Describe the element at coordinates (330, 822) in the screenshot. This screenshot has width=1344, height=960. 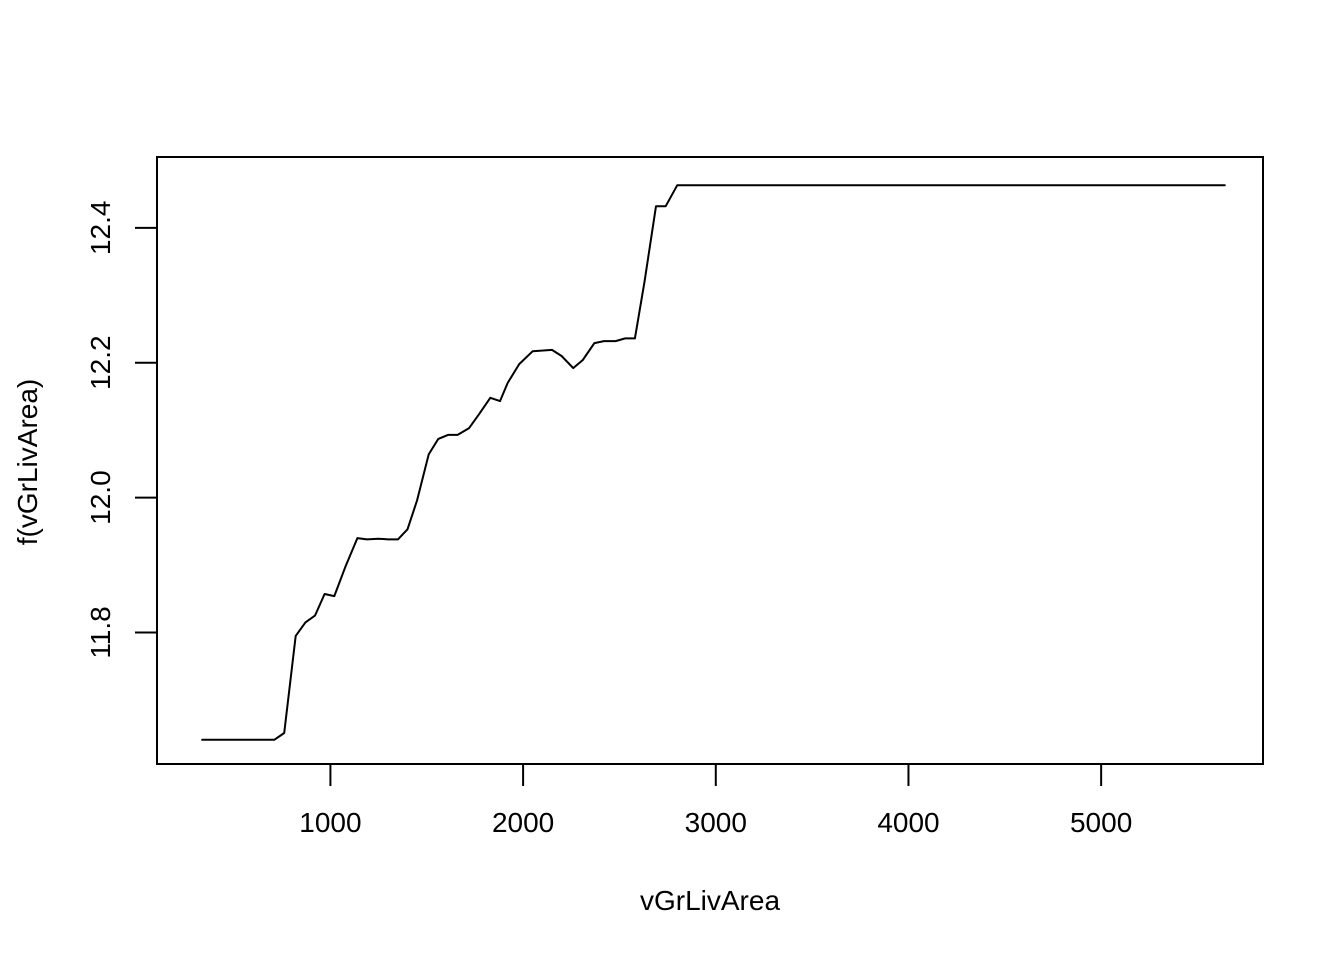
I see `x-tick-label: 1000` at that location.